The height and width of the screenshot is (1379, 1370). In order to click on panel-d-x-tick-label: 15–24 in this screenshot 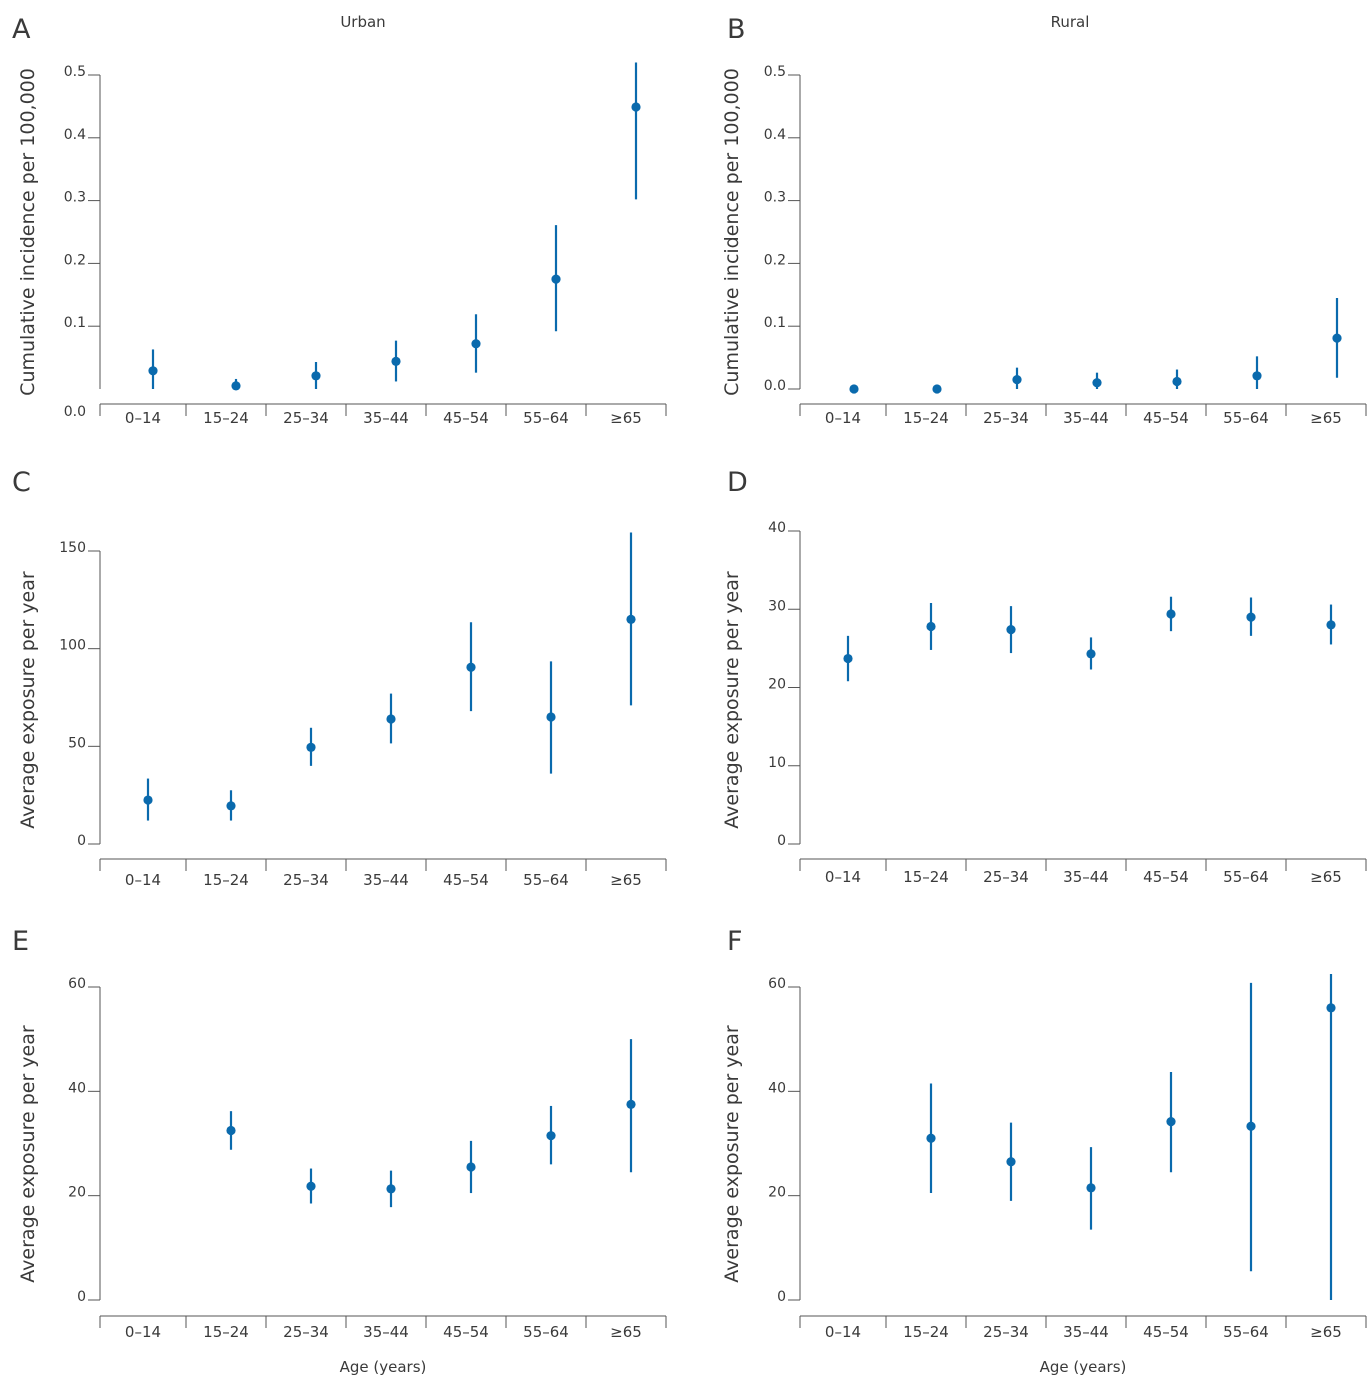, I will do `click(926, 877)`.